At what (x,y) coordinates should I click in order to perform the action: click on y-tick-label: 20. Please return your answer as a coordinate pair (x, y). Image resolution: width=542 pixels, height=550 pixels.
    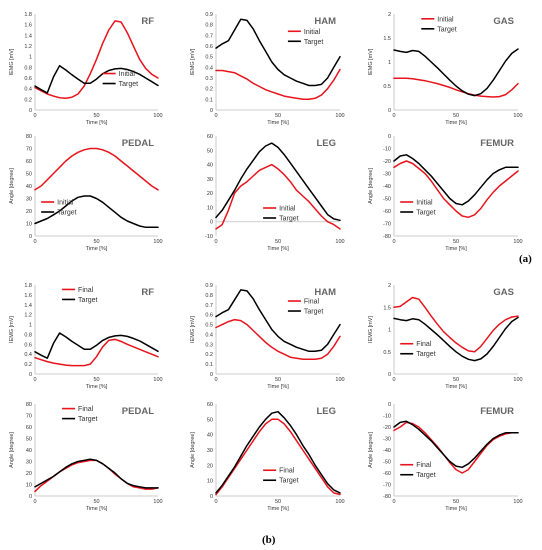
    Looking at the image, I should click on (210, 466).